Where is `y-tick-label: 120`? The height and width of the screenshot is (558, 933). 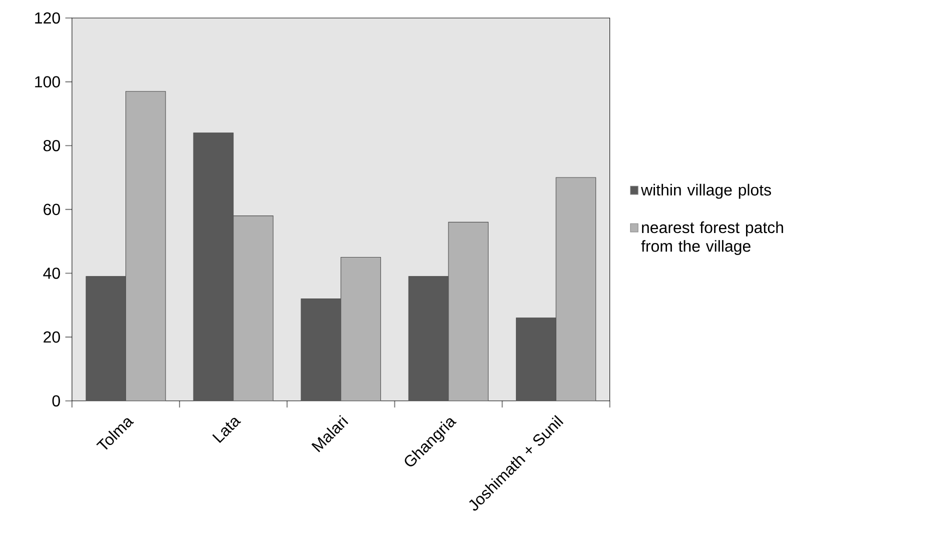
y-tick-label: 120 is located at coordinates (47, 18).